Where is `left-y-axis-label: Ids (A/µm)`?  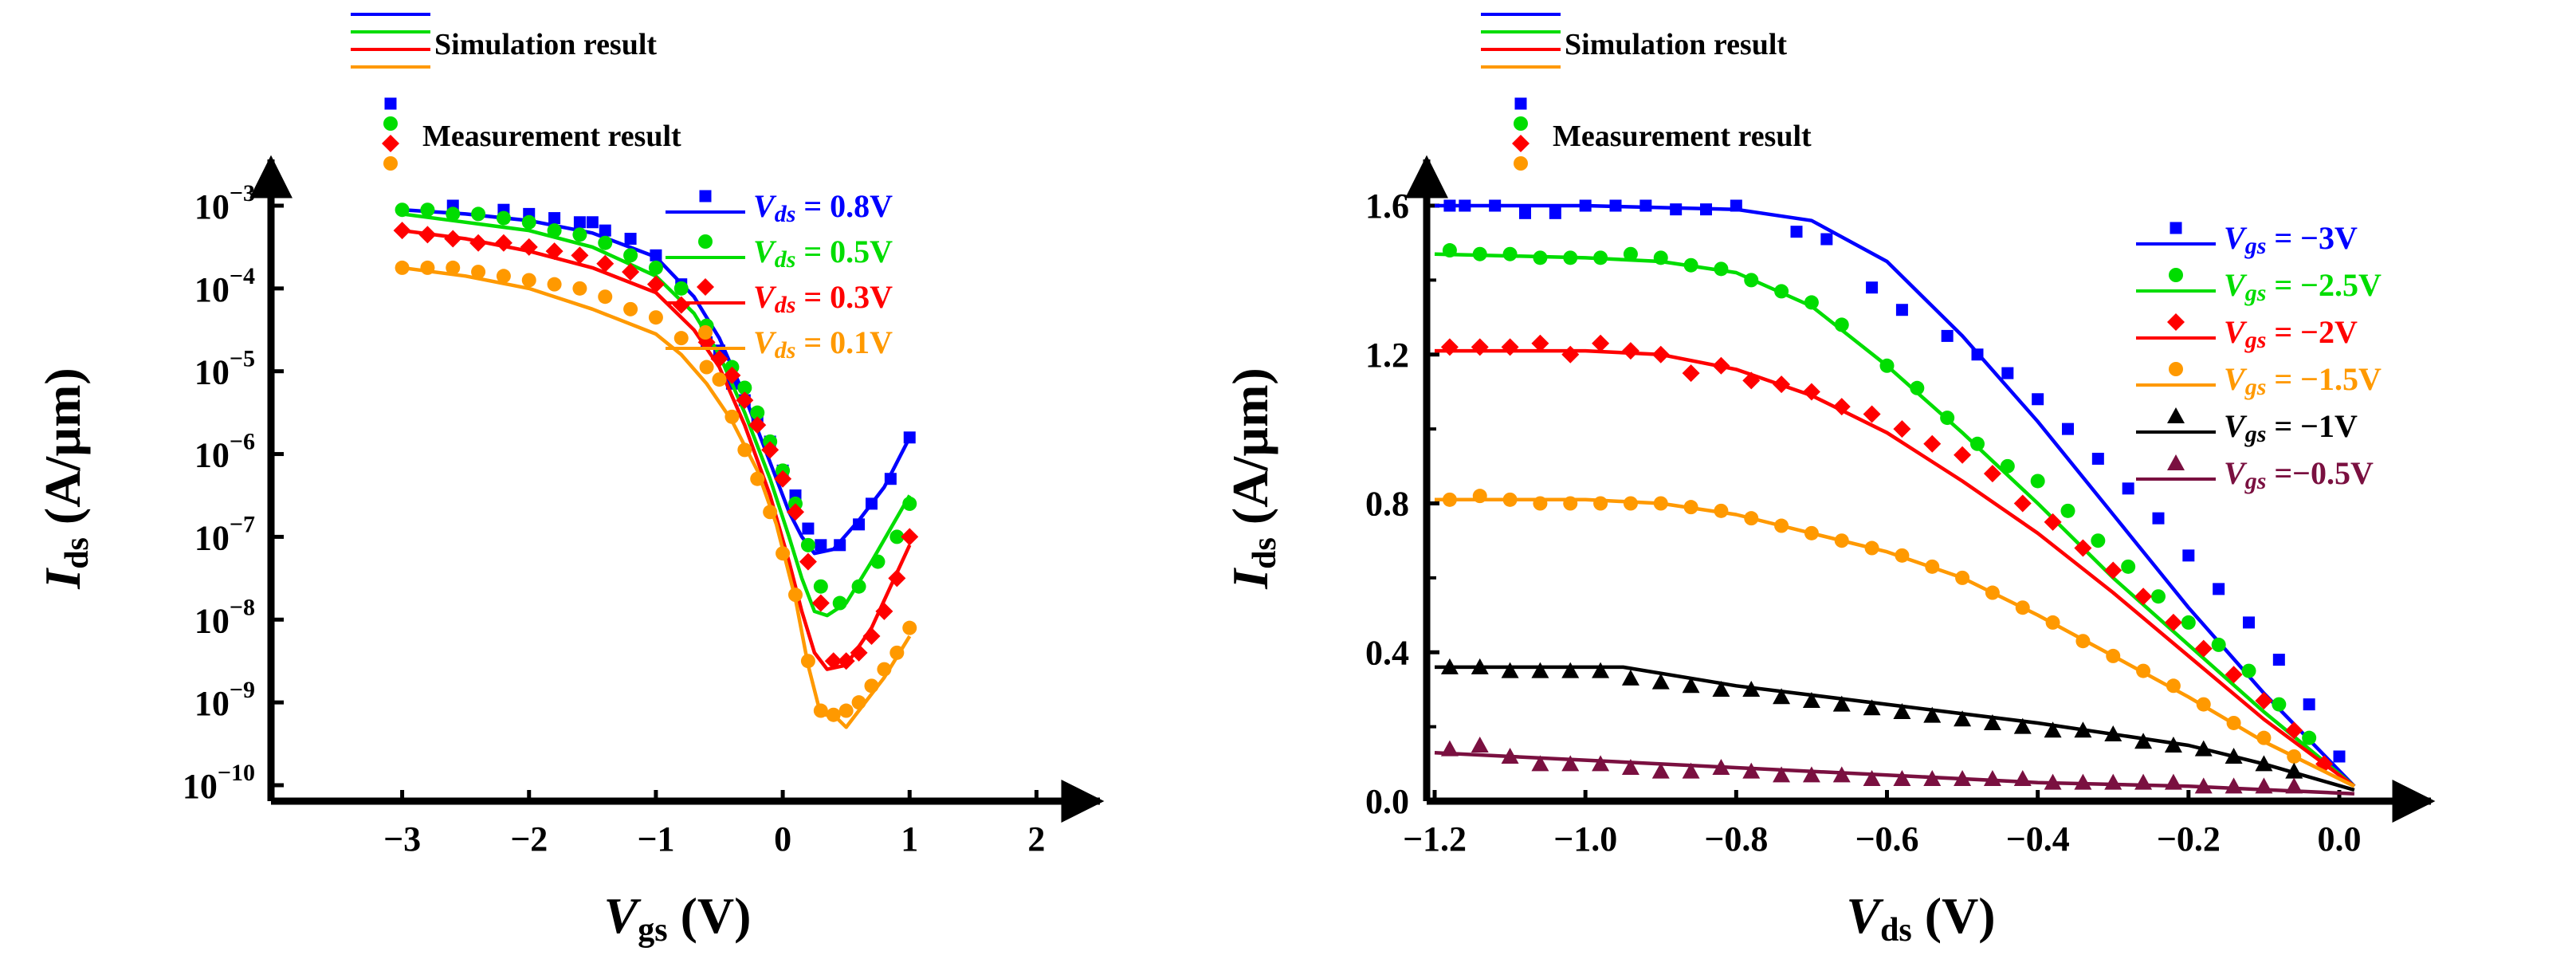 left-y-axis-label: Ids (A/µm) is located at coordinates (65, 478).